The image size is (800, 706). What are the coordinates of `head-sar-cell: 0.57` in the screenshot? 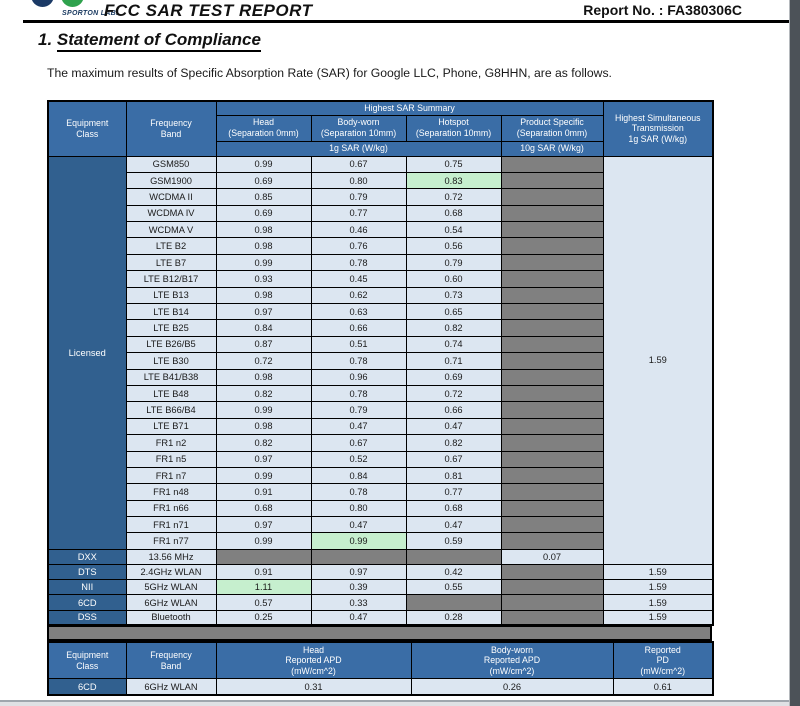 It's located at (263, 602).